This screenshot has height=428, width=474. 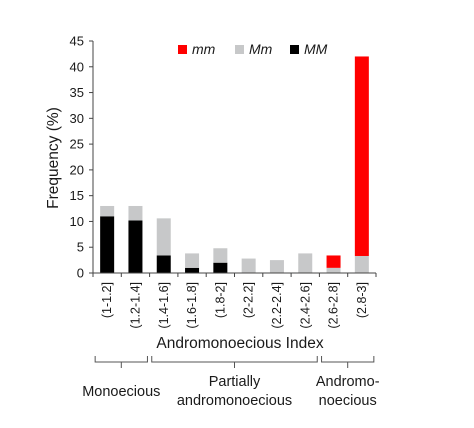 What do you see at coordinates (77, 221) in the screenshot?
I see `y-tick-label: 10` at bounding box center [77, 221].